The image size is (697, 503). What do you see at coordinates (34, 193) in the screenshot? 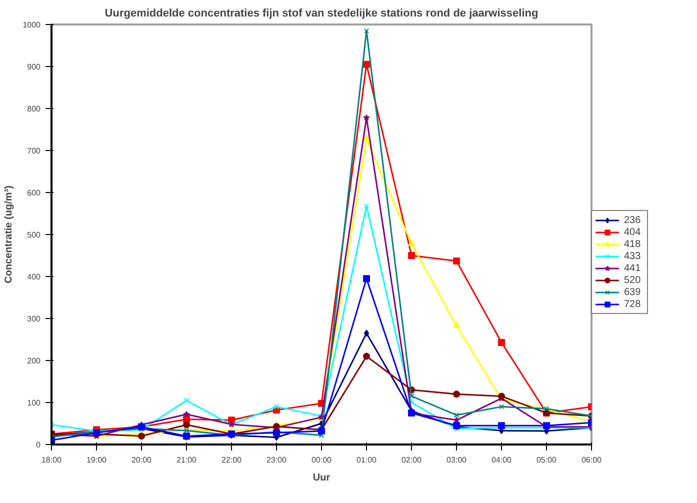
I see `y-tick-label: 600` at bounding box center [34, 193].